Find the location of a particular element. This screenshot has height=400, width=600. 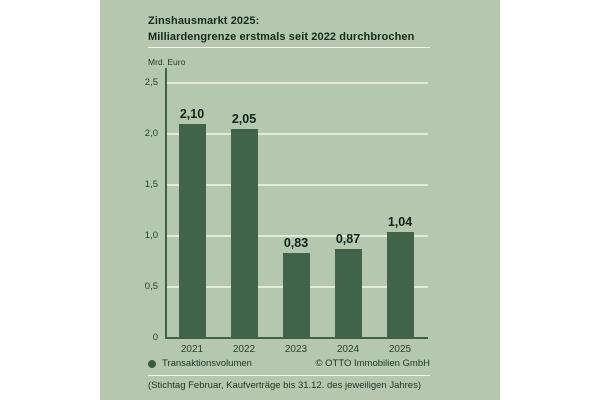

y-axis-unit-label: Mrd. Euro is located at coordinates (167, 62).